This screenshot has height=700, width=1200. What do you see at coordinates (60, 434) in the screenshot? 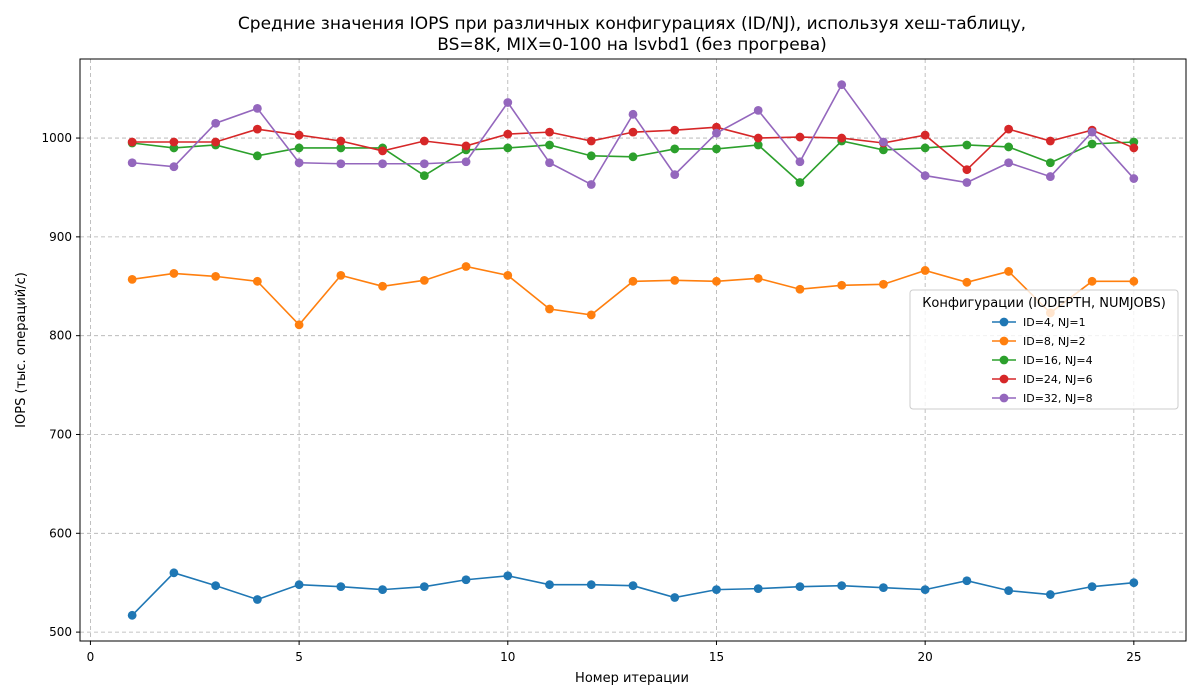
I see `y-tick-label: 700` at bounding box center [60, 434].